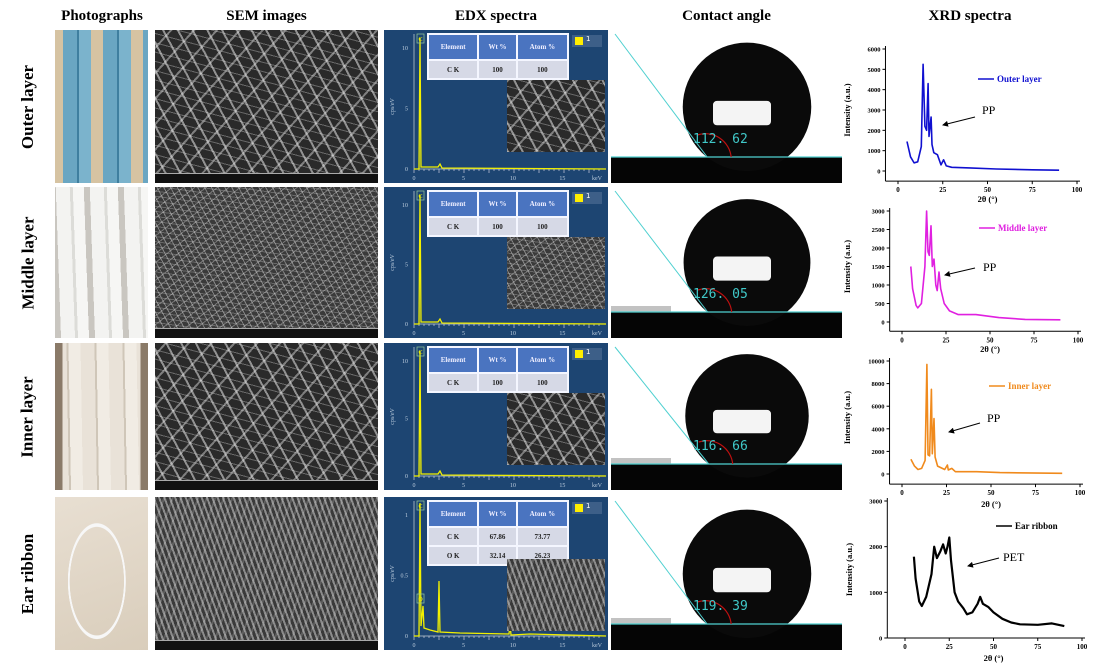 This screenshot has width=1112, height=670. What do you see at coordinates (873, 50) in the screenshot?
I see `y-tick-label: 6000` at bounding box center [873, 50].